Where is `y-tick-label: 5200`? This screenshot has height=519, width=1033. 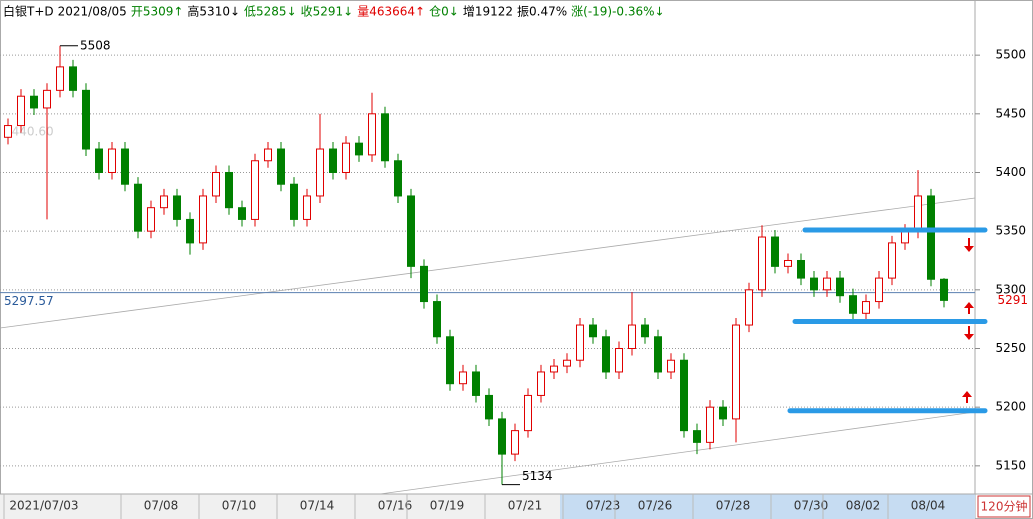 y-tick-label: 5200 is located at coordinates (1010, 407).